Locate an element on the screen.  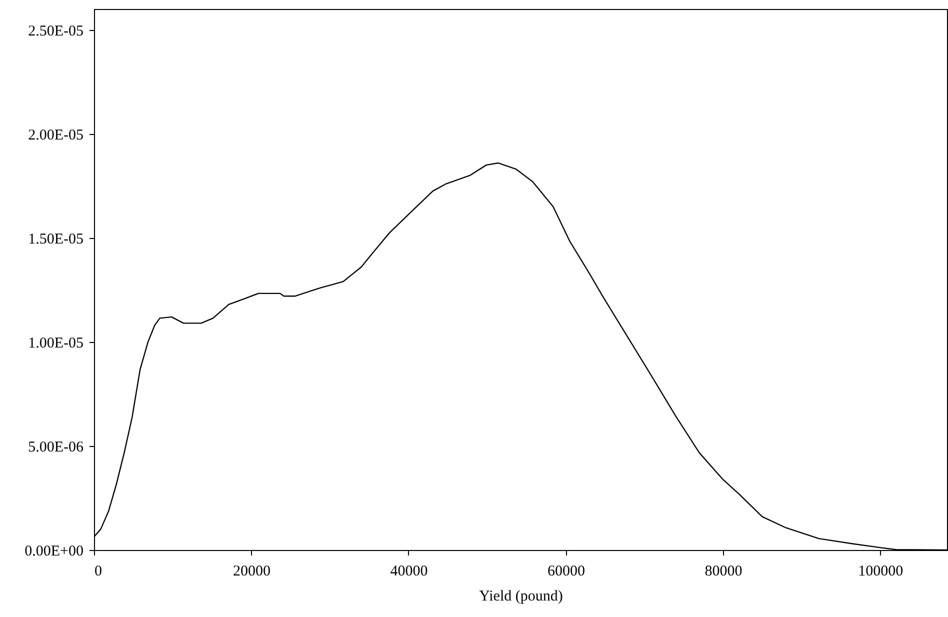
y-tick-label: 1.00E-05 is located at coordinates (56, 343).